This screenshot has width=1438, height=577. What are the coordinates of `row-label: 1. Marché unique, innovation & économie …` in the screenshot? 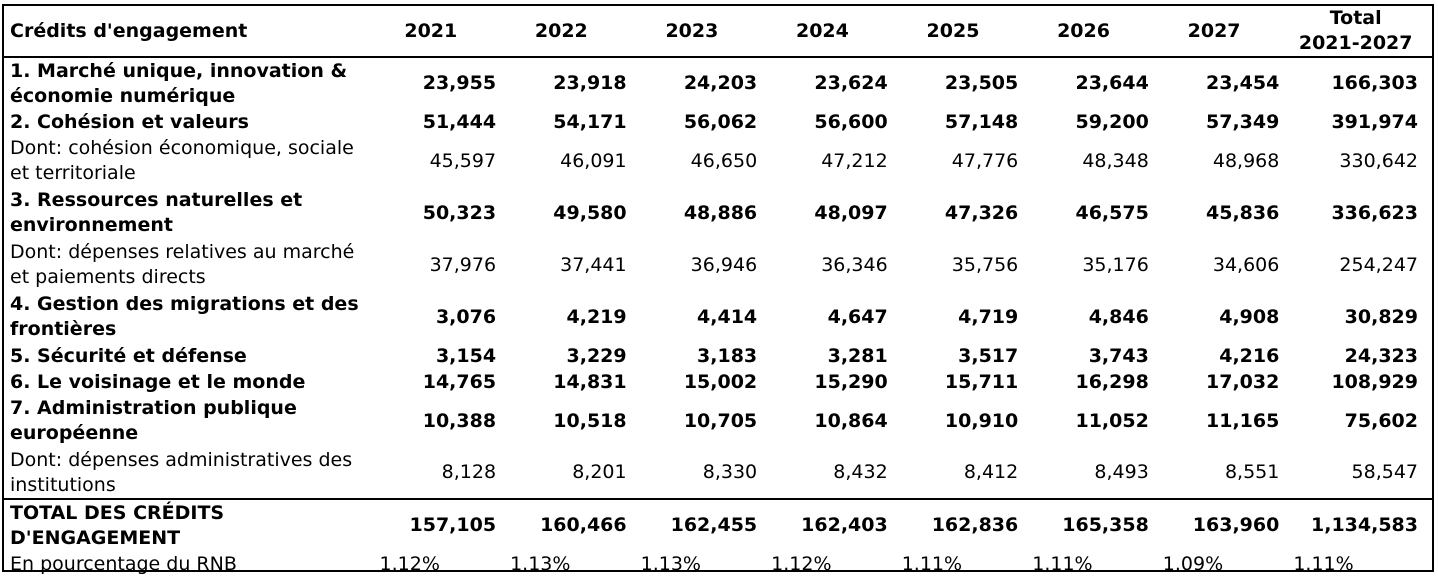 It's located at (179, 83).